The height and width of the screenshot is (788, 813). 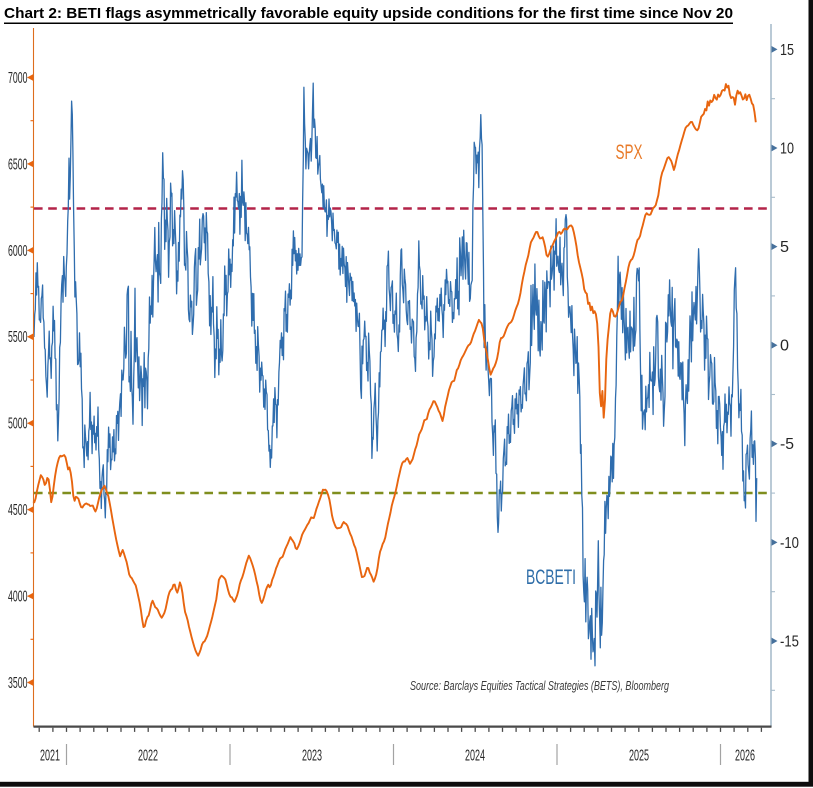 I want to click on svg-text: 10, so click(x=787, y=148).